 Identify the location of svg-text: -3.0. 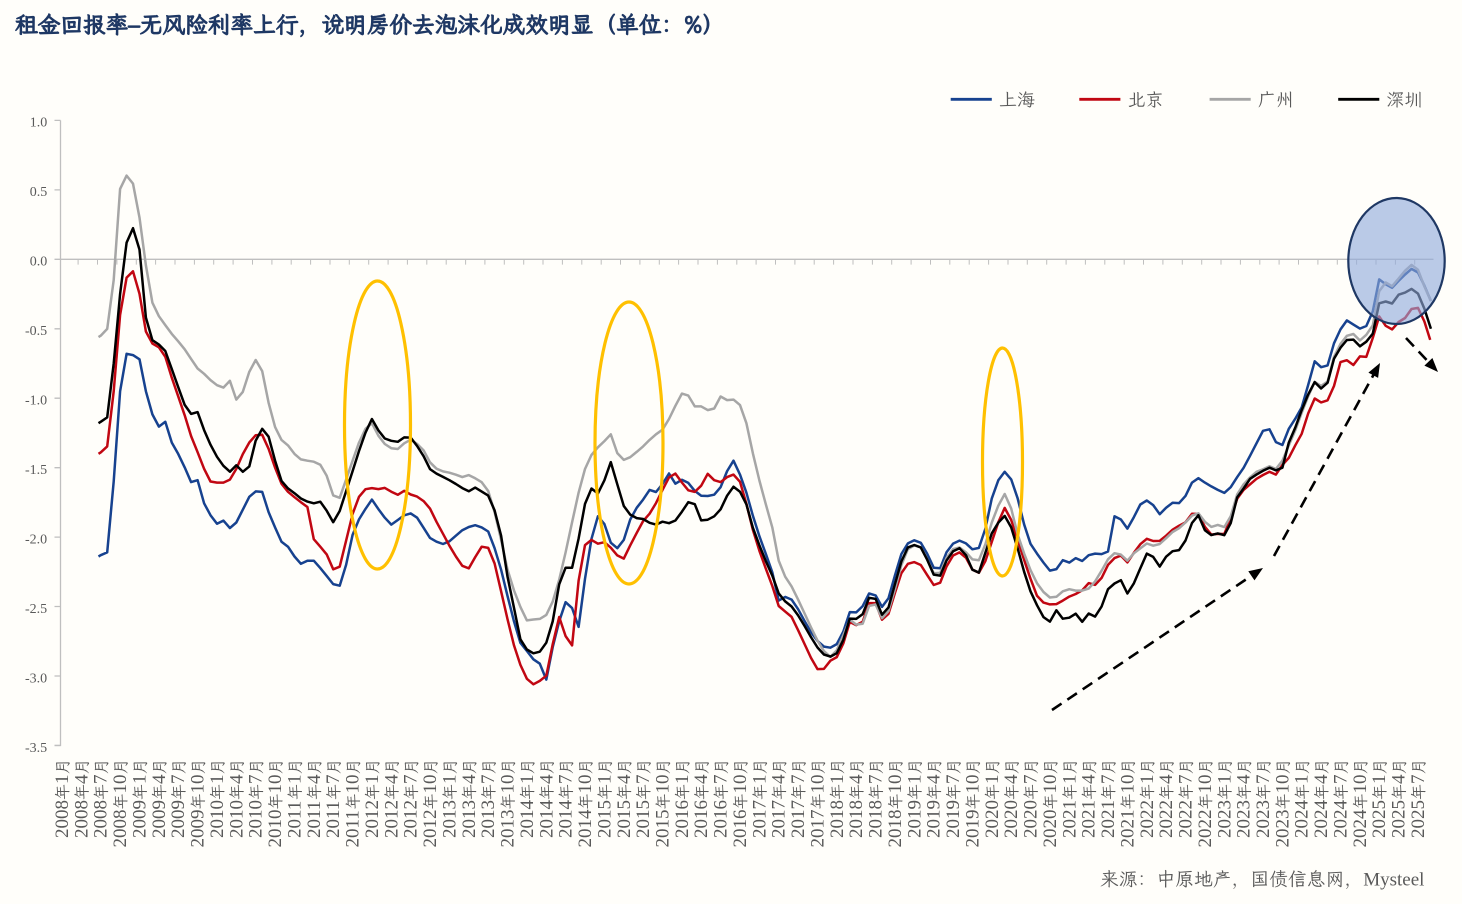
(36, 678).